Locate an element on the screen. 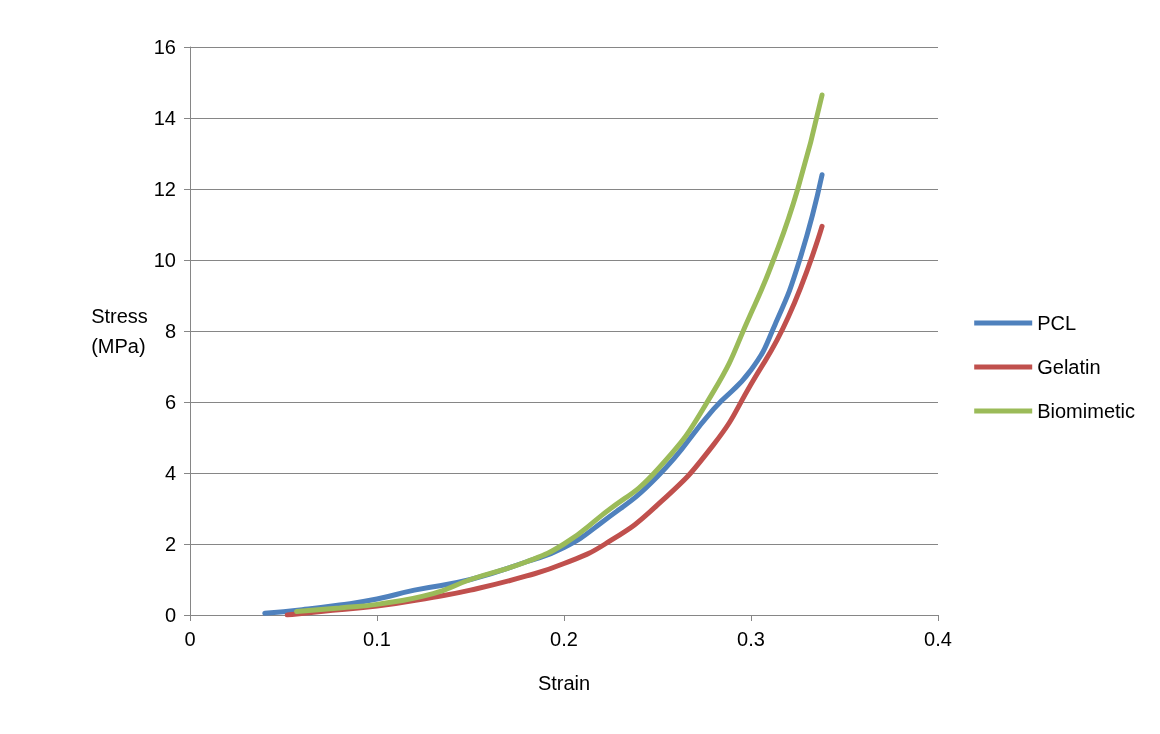 The width and height of the screenshot is (1160, 734). x-tick-label: 0.2 is located at coordinates (564, 639).